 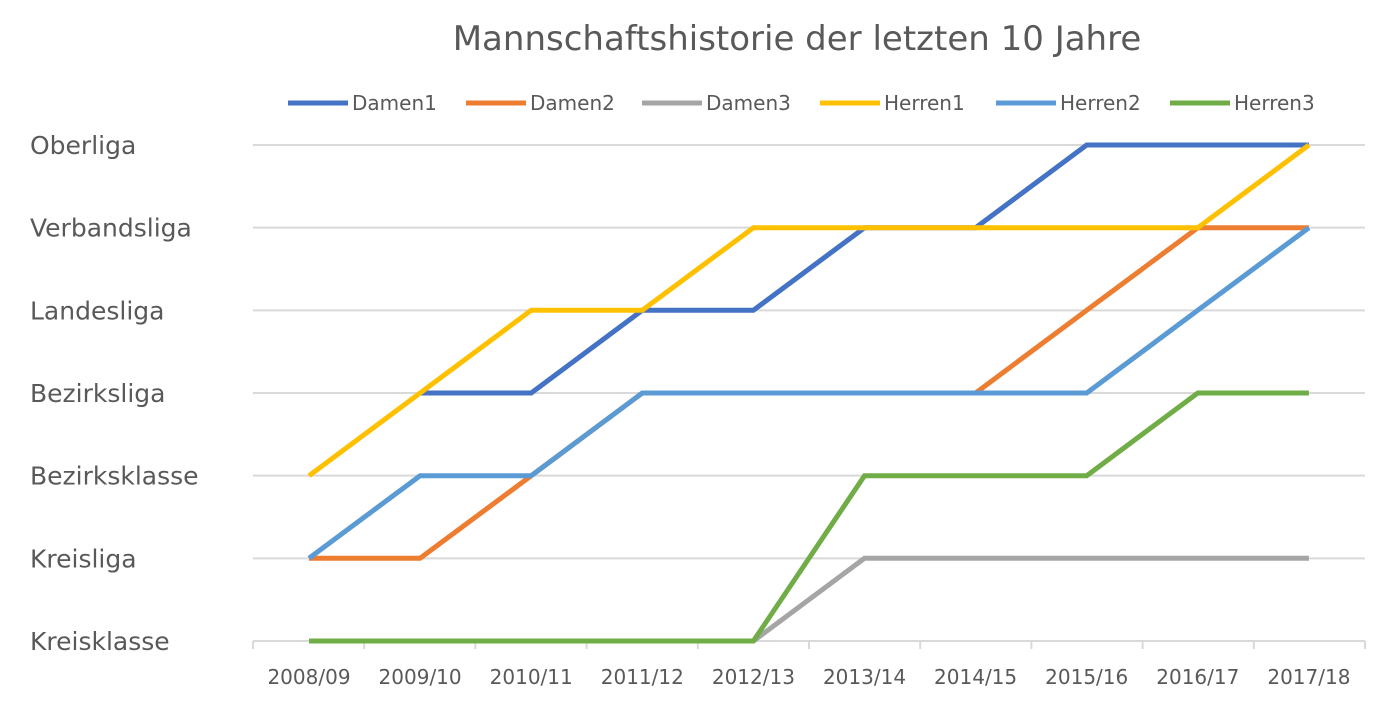 I want to click on x-tick-label: 2008/09, so click(x=308, y=677).